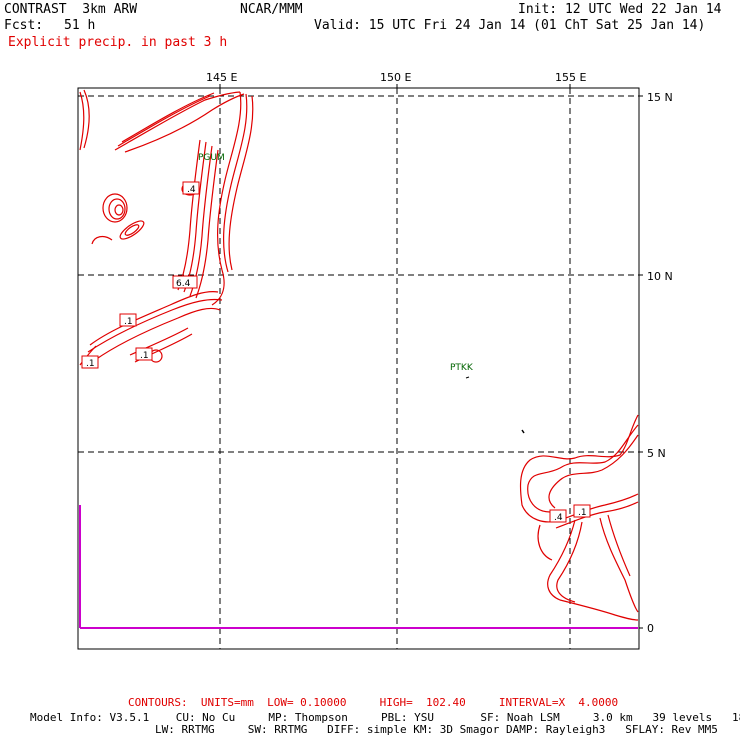  What do you see at coordinates (166, 227) in the screenshot?
I see `precip-contours-northwest` at bounding box center [166, 227].